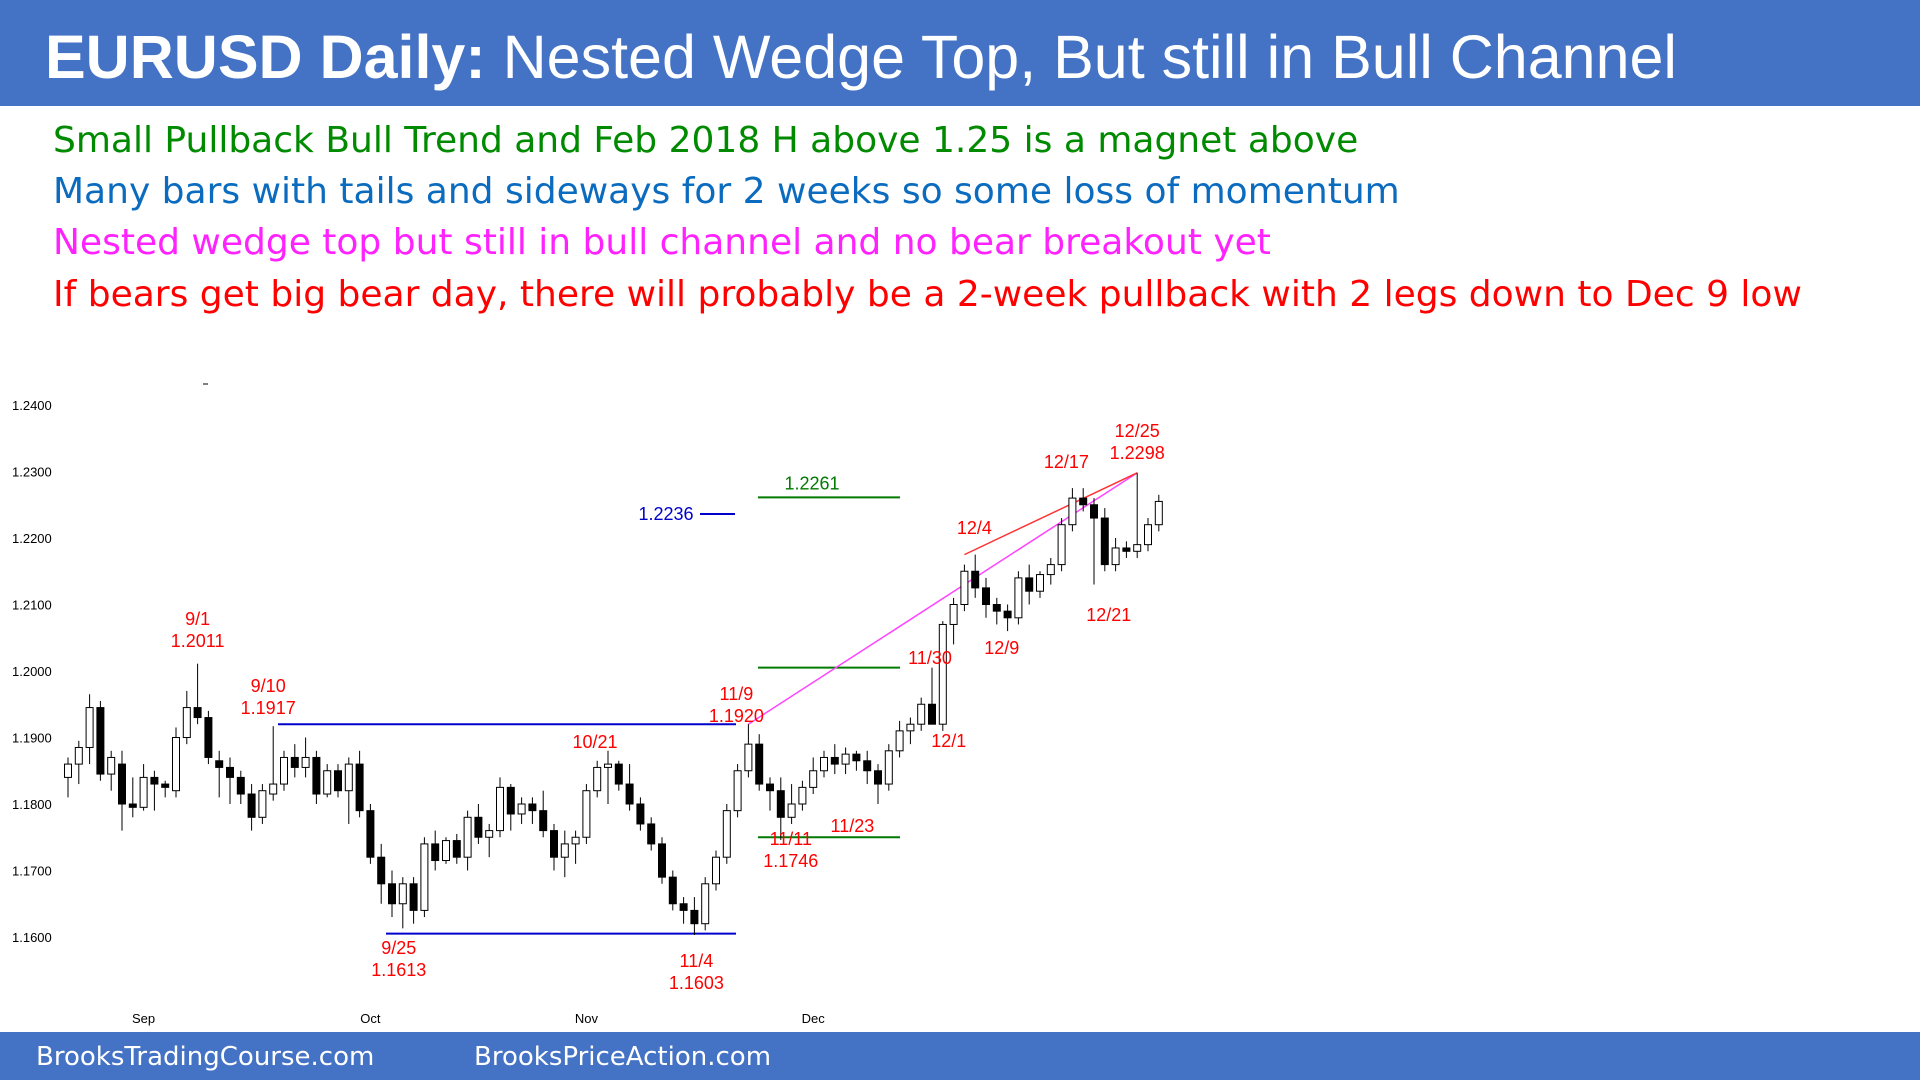 Image resolution: width=1920 pixels, height=1080 pixels. I want to click on annotation-value-9-25: 1.1613, so click(398, 970).